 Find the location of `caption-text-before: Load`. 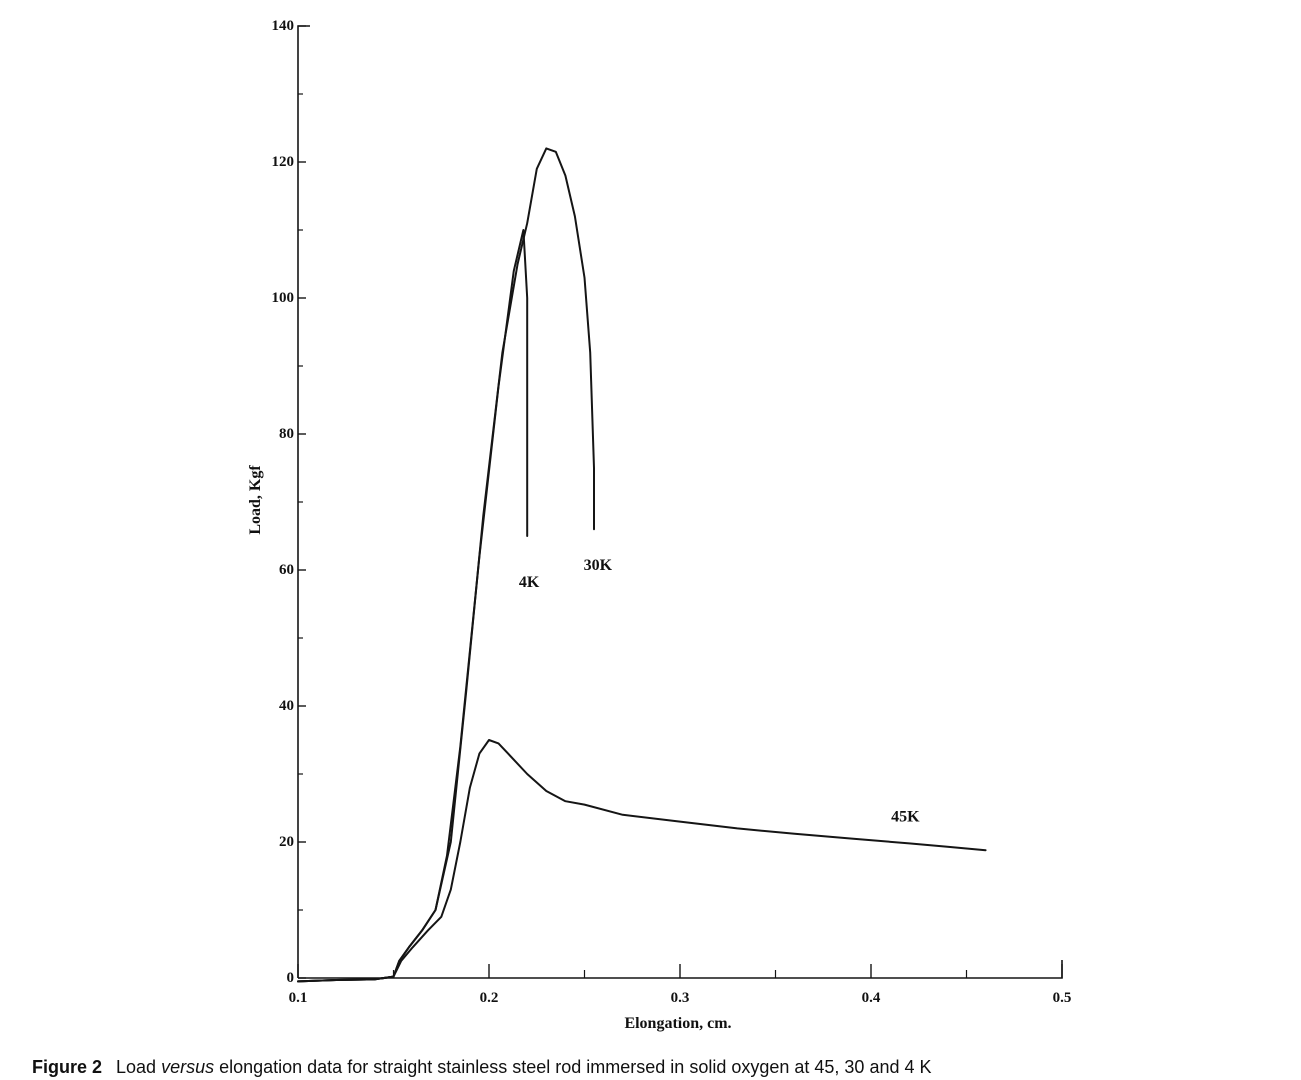

caption-text-before: Load is located at coordinates (139, 1067).